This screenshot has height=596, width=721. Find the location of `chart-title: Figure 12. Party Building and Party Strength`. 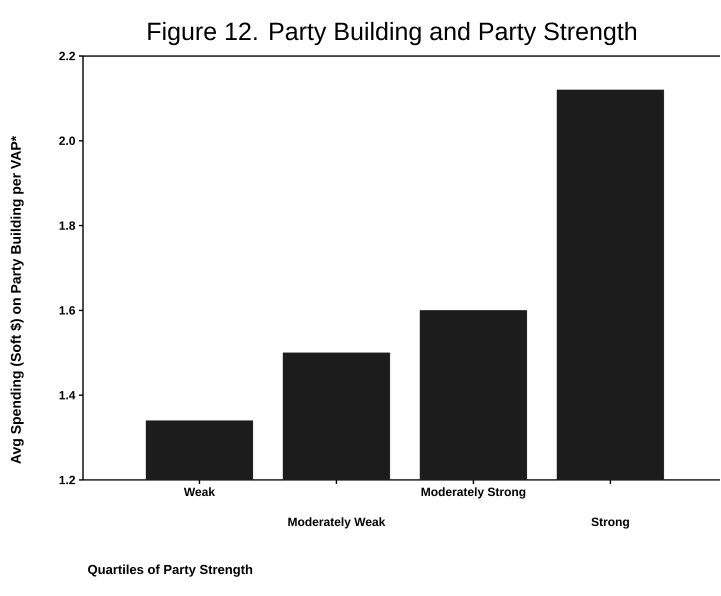

chart-title: Figure 12. Party Building and Party Strength is located at coordinates (392, 34).